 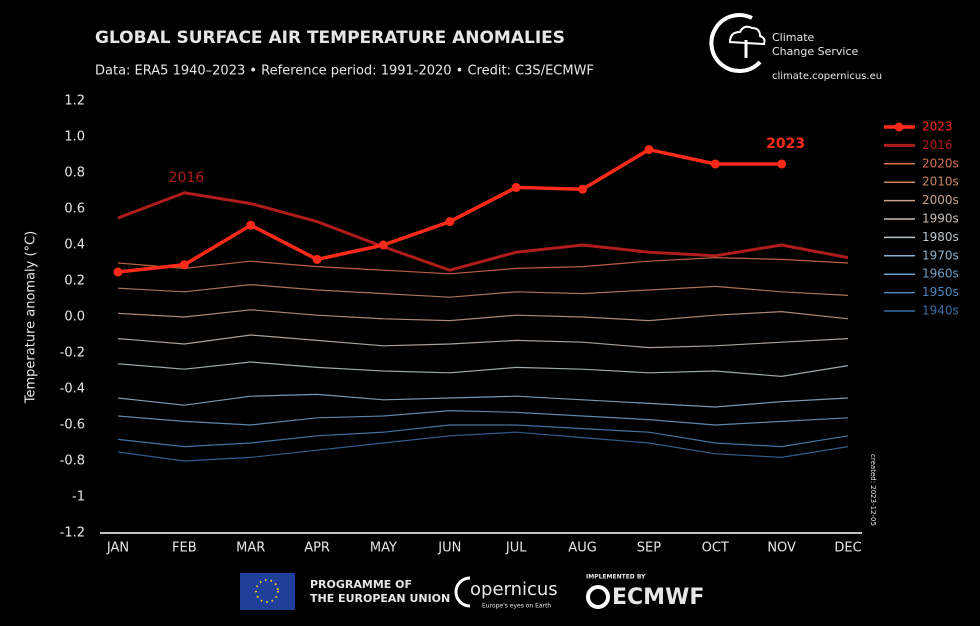 I want to click on legend-label: 2020s, so click(x=940, y=163).